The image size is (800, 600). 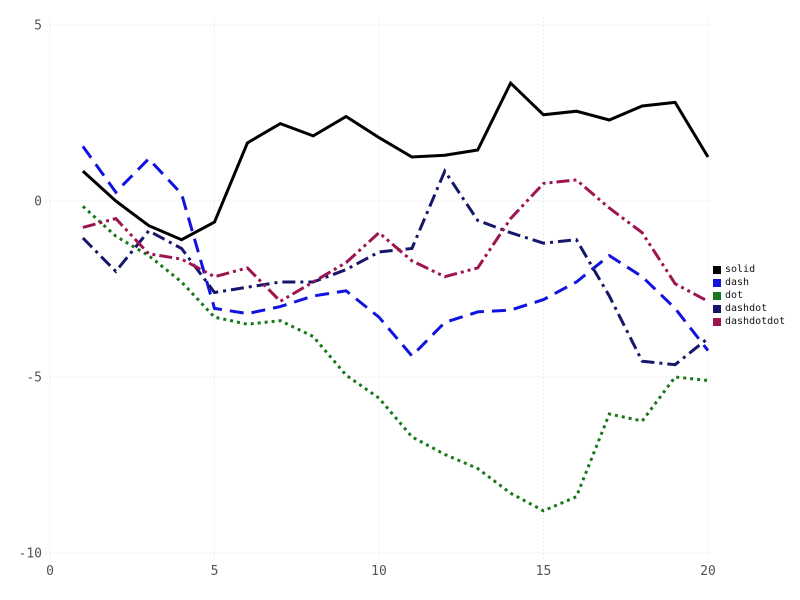 I want to click on legend-item-dashdot: dashdot, so click(x=749, y=308).